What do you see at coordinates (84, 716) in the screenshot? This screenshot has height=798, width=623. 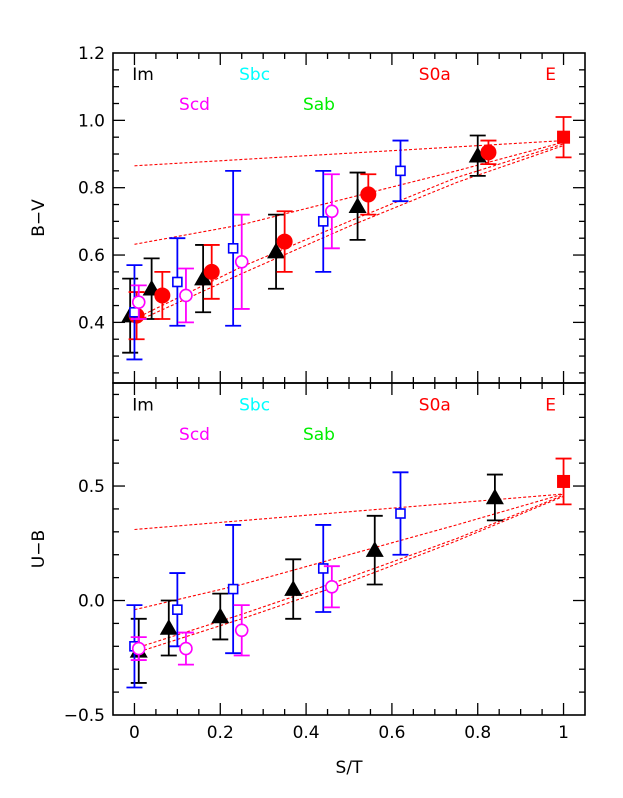 I see `y-tick-label: −0.5` at bounding box center [84, 716].